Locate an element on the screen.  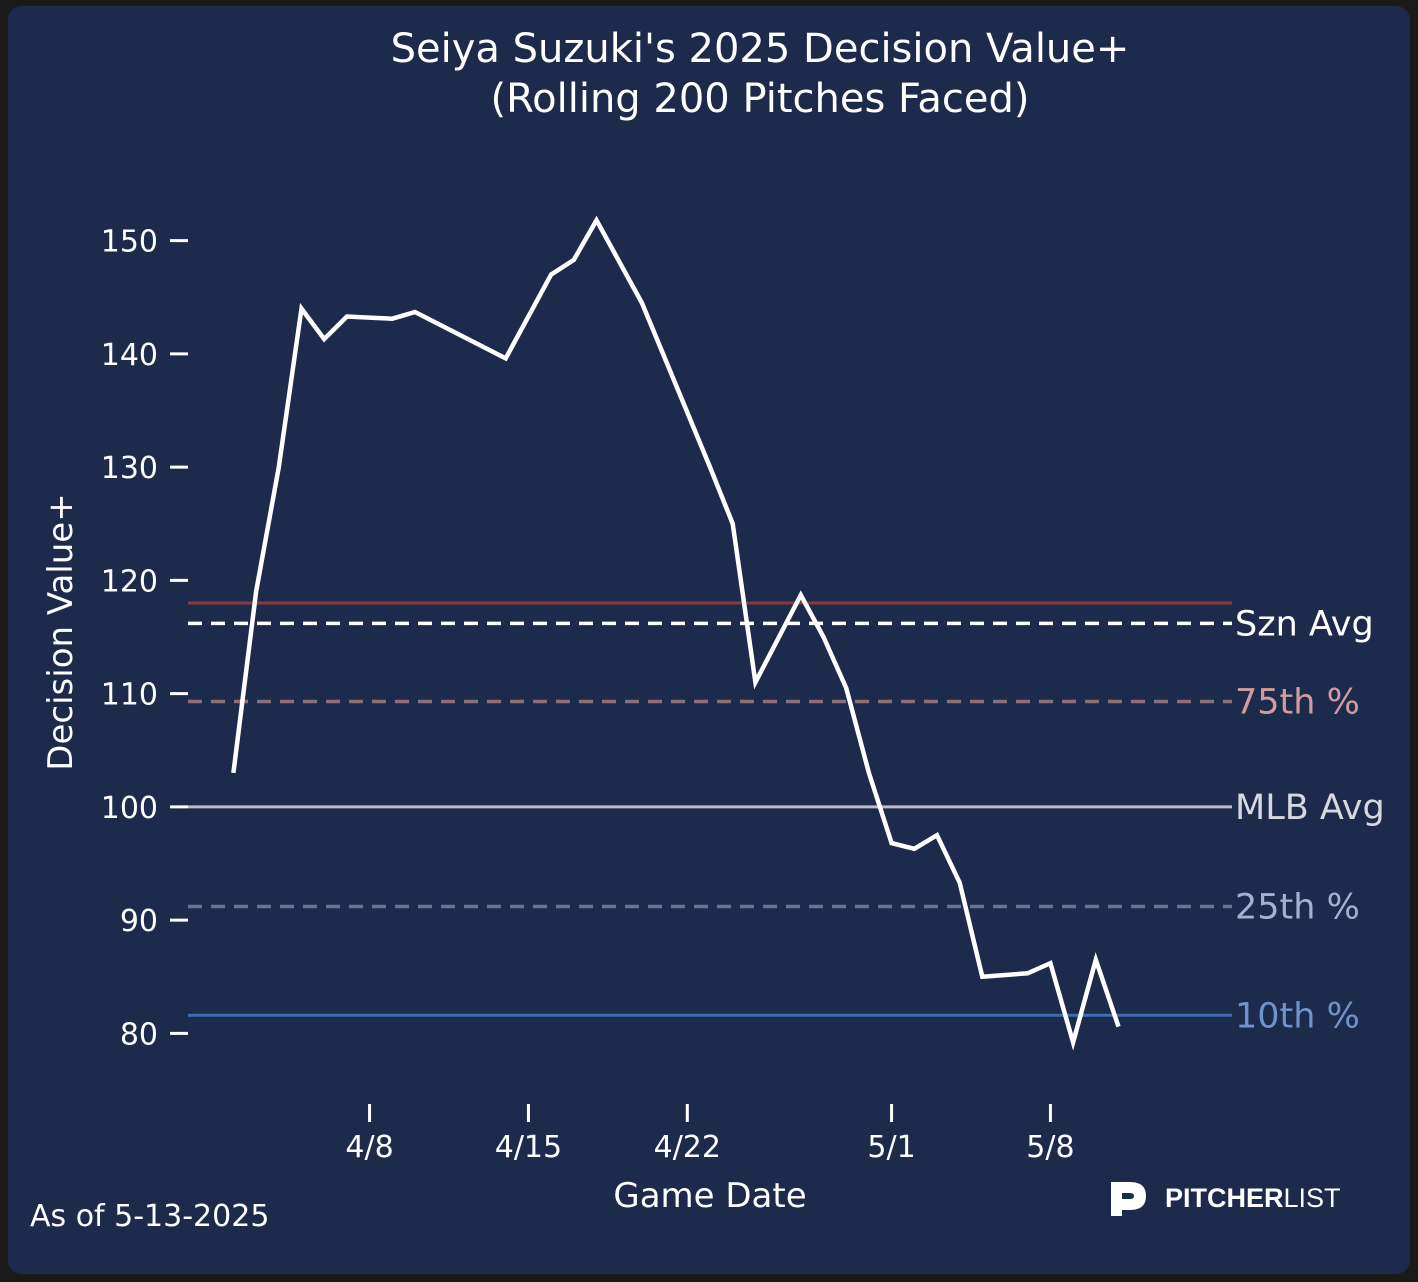
ref-label-mlb-avg: MLB Avg is located at coordinates (1310, 808).